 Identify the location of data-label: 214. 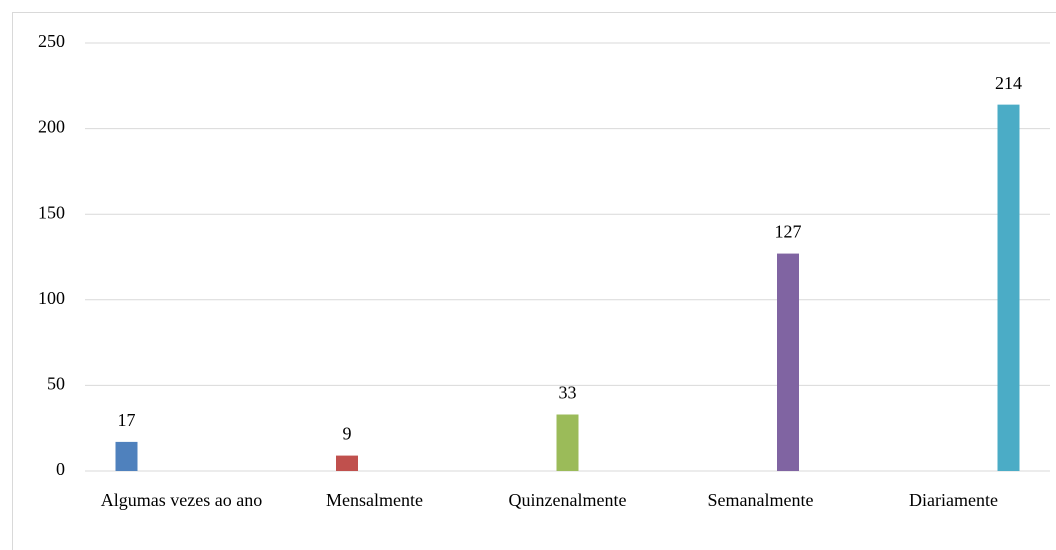
(1008, 83).